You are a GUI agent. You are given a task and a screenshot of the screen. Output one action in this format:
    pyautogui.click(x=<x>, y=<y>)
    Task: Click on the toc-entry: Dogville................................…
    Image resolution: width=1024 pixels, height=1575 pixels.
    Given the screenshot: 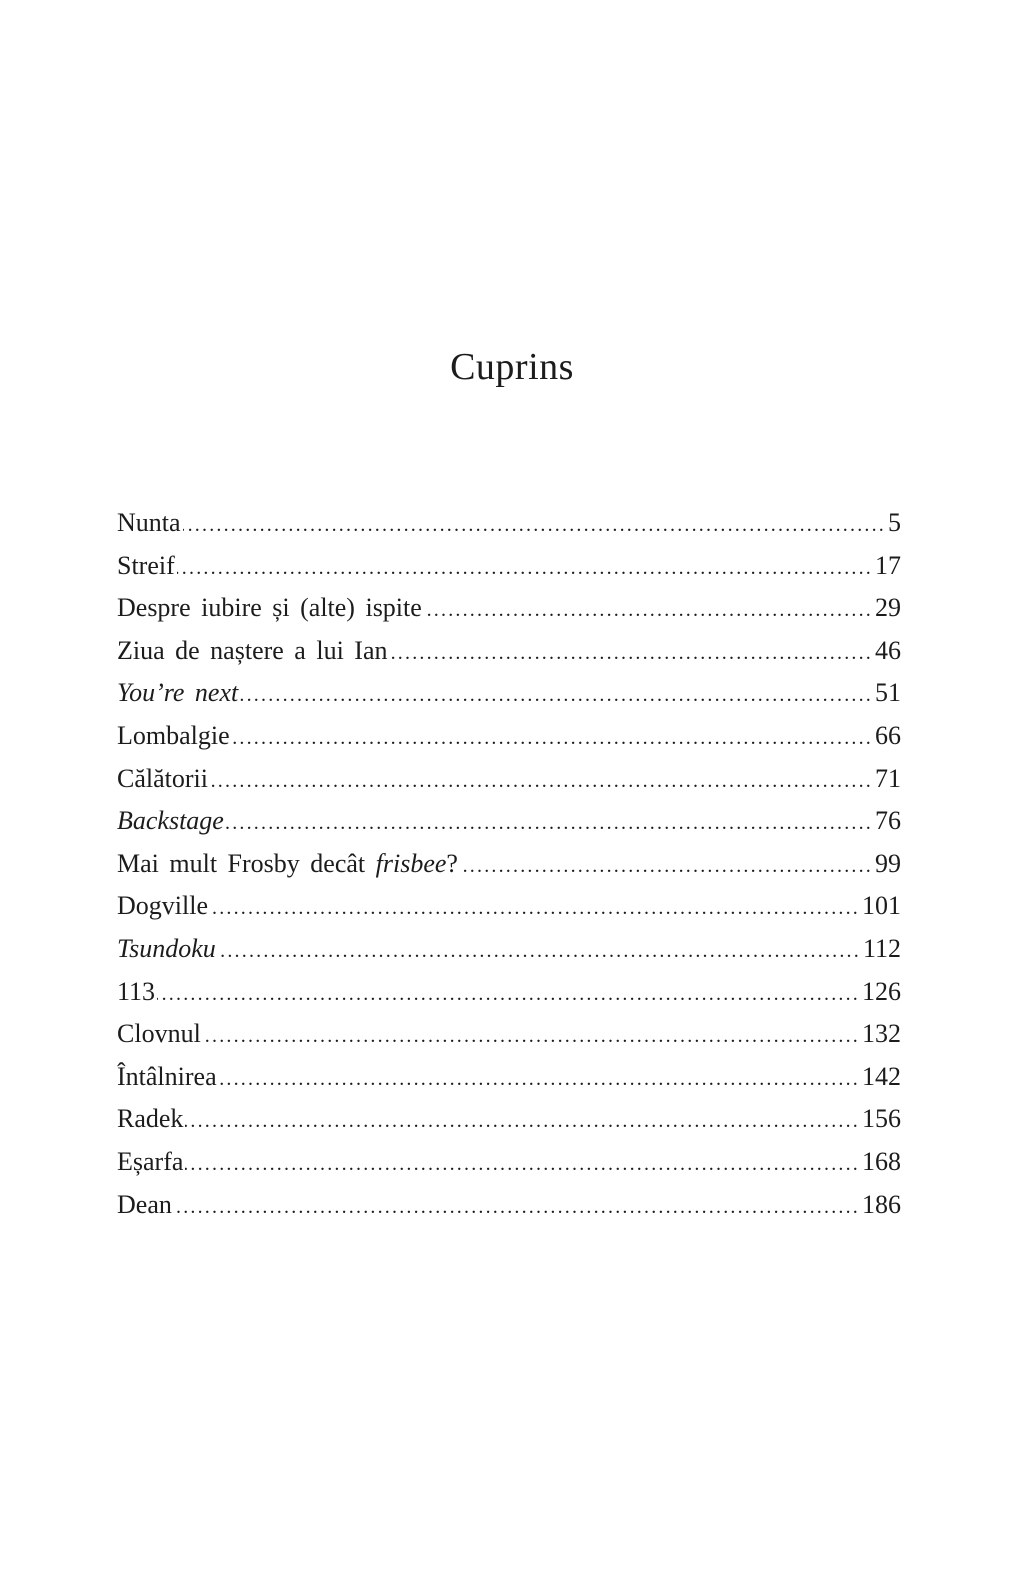 What is the action you would take?
    pyautogui.click(x=509, y=906)
    